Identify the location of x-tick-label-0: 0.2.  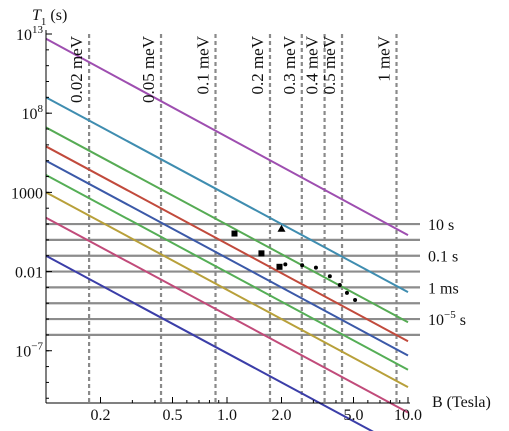
(100, 415).